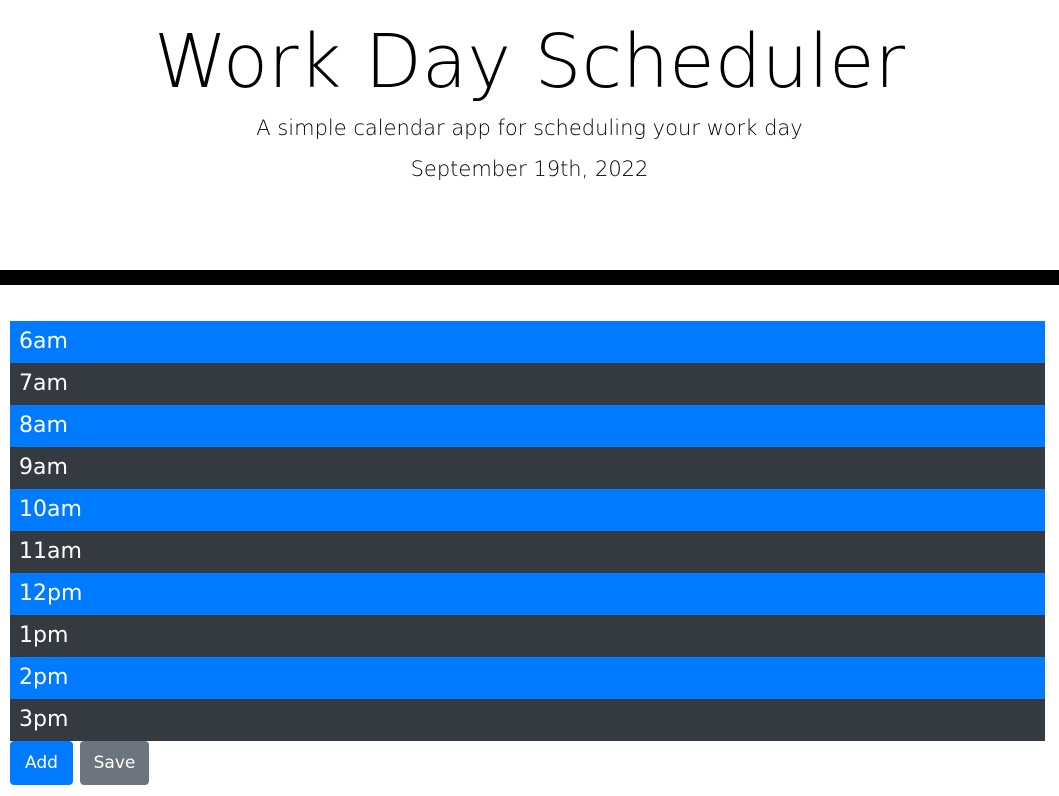 This screenshot has height=796, width=1059. Describe the element at coordinates (529, 62) in the screenshot. I see `page-title: Work Day Scheduler` at that location.